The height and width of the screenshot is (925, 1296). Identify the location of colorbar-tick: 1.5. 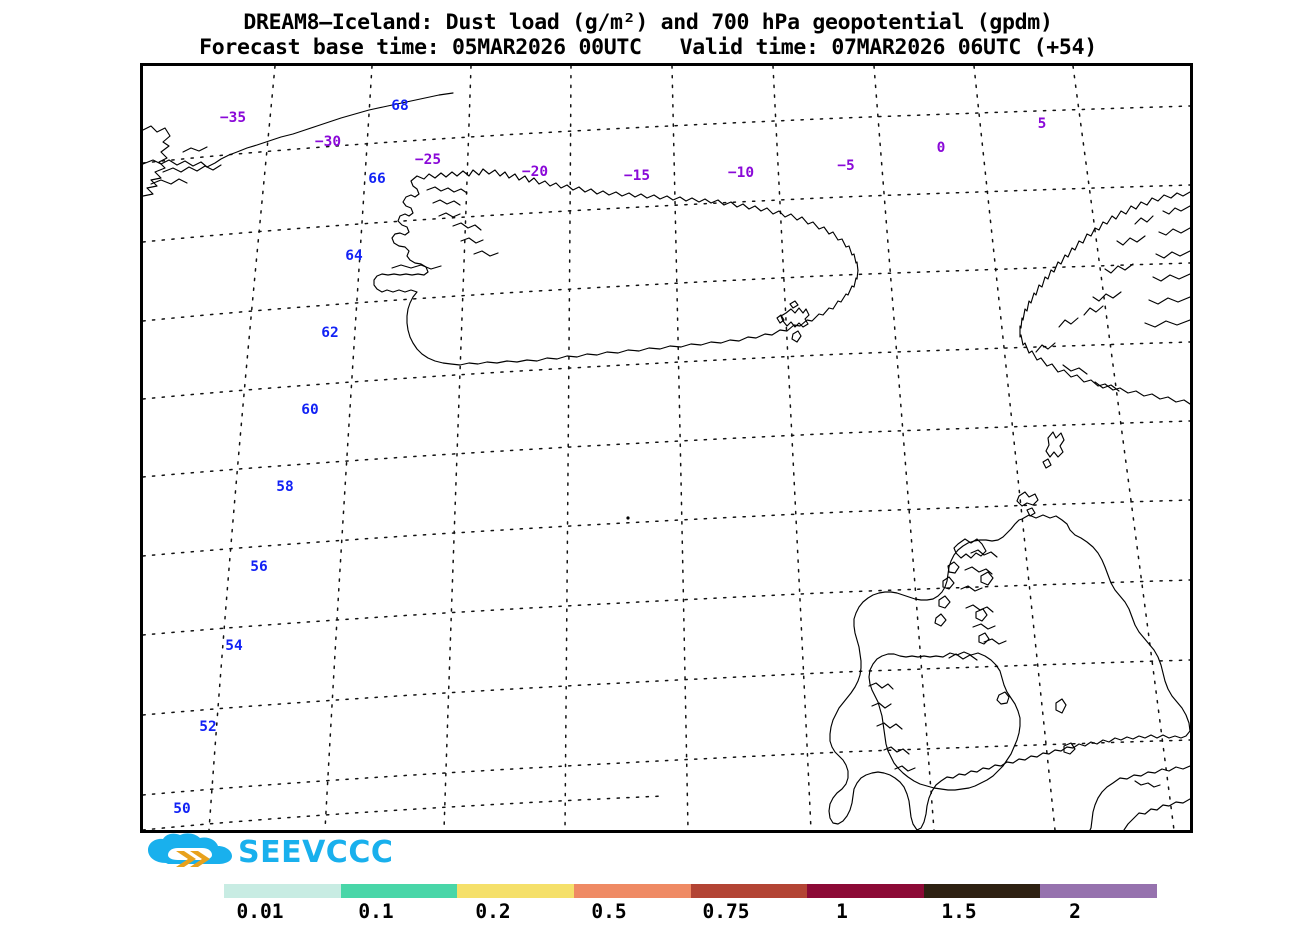
(959, 911).